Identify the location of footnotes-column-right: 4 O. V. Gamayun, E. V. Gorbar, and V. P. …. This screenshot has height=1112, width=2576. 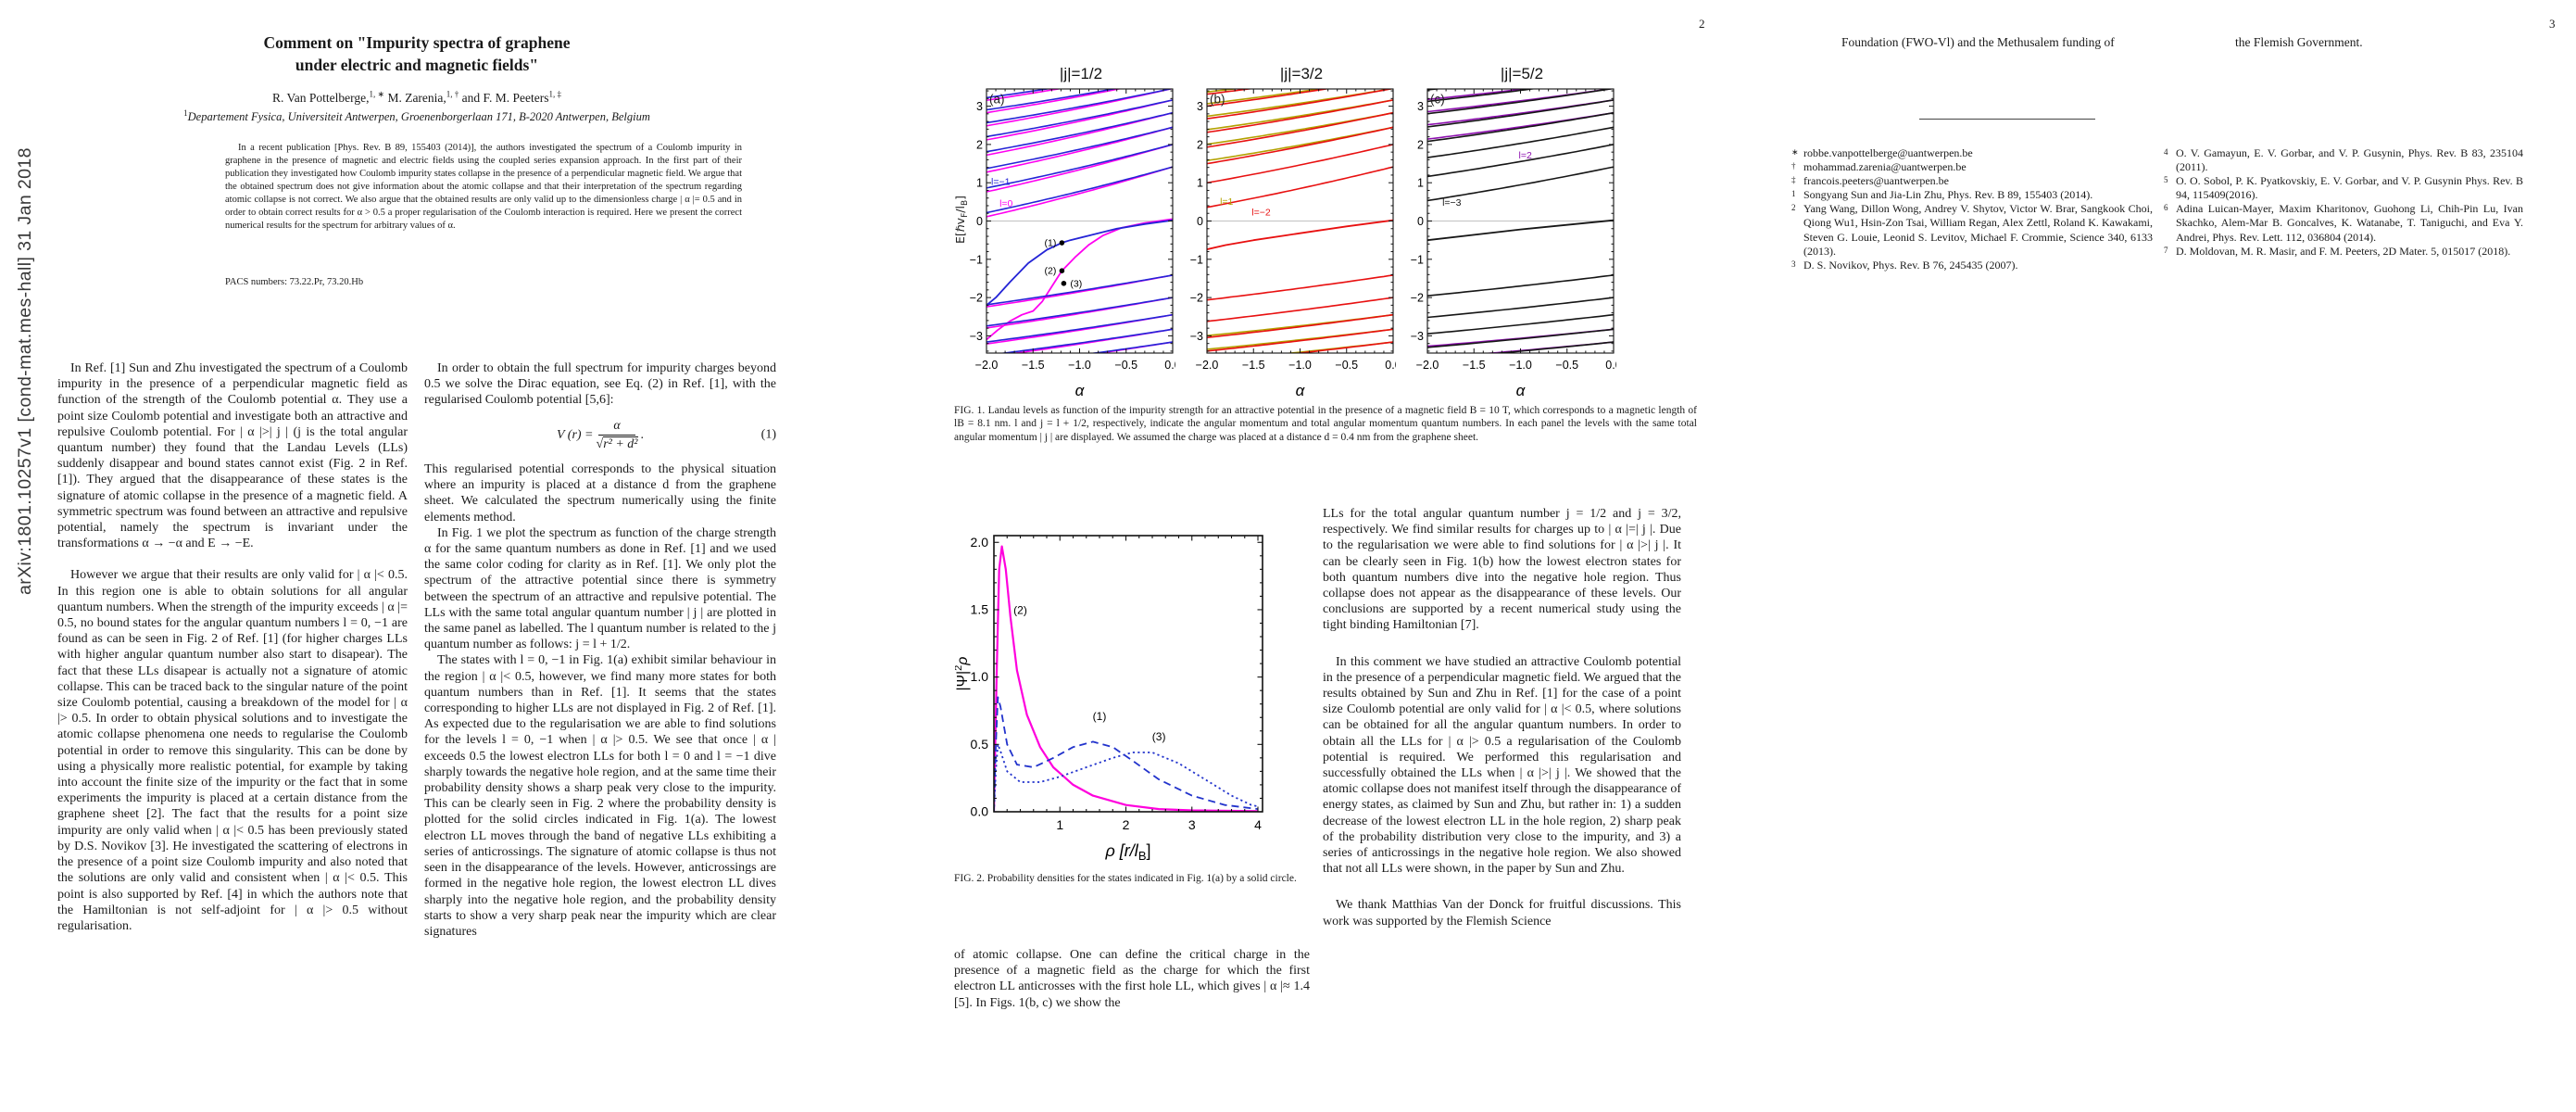
(2343, 202).